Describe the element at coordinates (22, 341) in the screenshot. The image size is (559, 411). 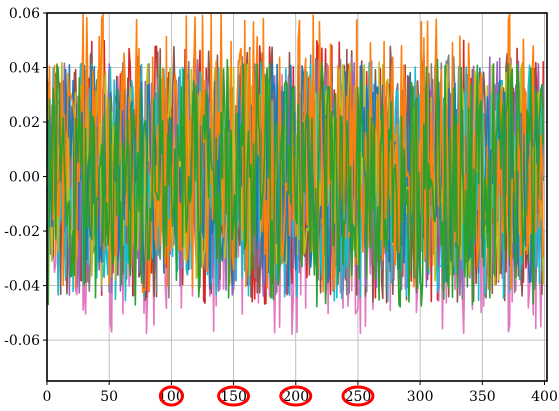
I see `y-tick-label: -0.06` at that location.